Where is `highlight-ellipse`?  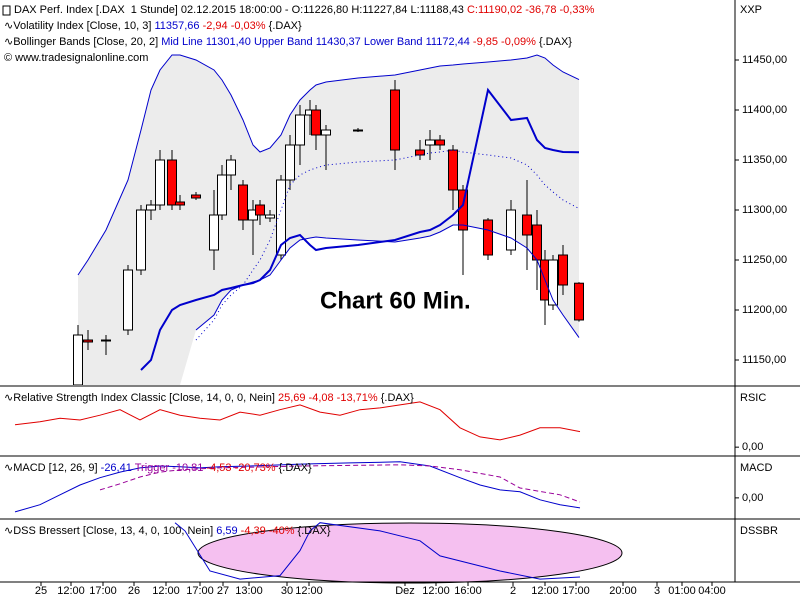
highlight-ellipse is located at coordinates (410, 553).